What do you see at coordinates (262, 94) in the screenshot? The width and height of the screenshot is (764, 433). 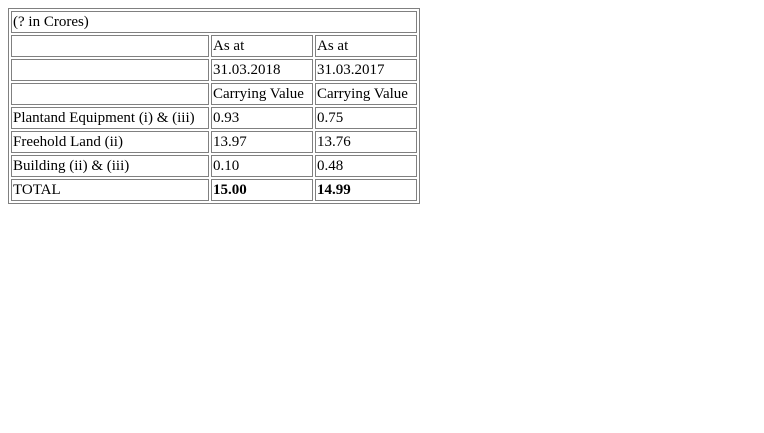 I see `header-cell-2018: Carrying Value` at bounding box center [262, 94].